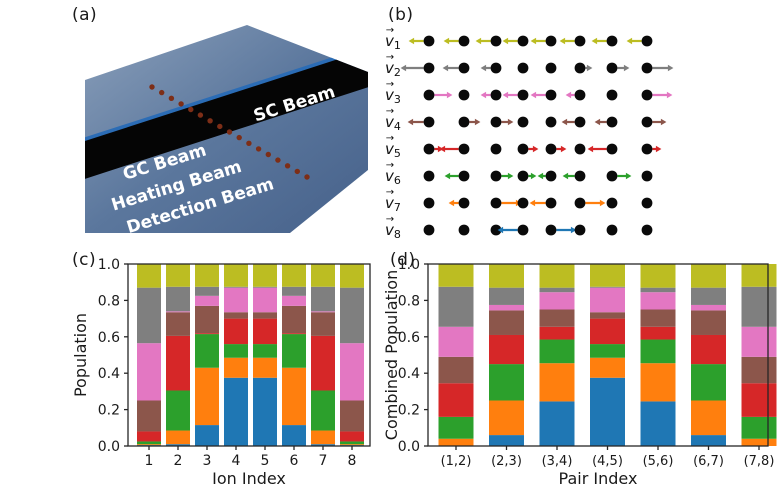 This screenshot has width=778, height=487. What do you see at coordinates (80, 355) in the screenshot?
I see `y-axis-label: Population` at bounding box center [80, 355].